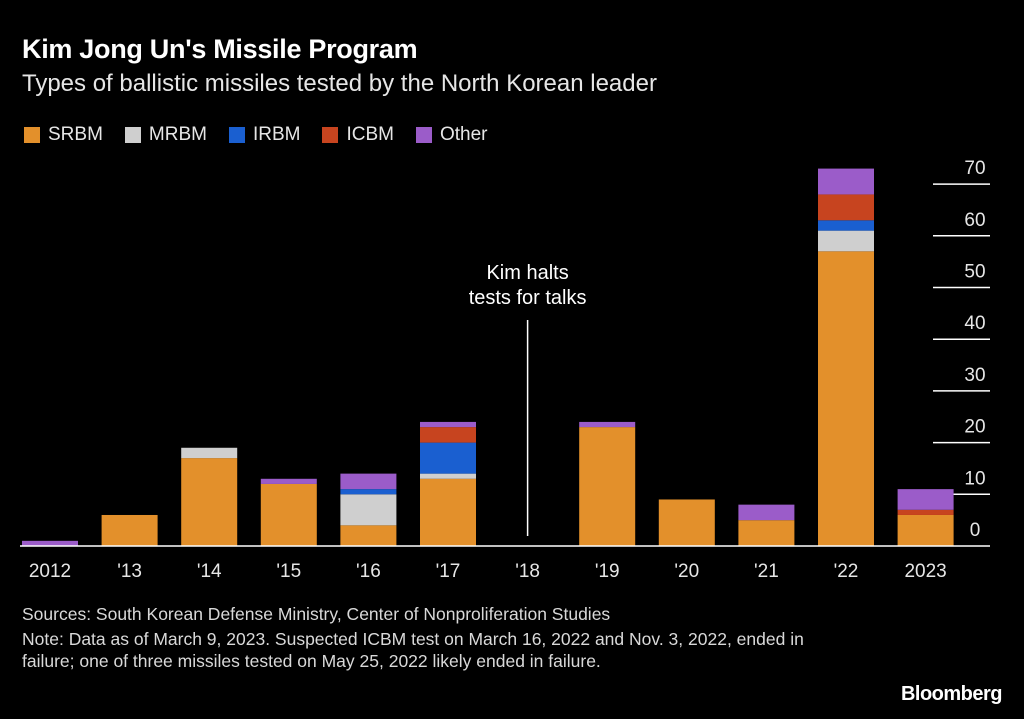 Image resolution: width=1024 pixels, height=719 pixels. Describe the element at coordinates (607, 571) in the screenshot. I see `x-tick-label: '19` at that location.